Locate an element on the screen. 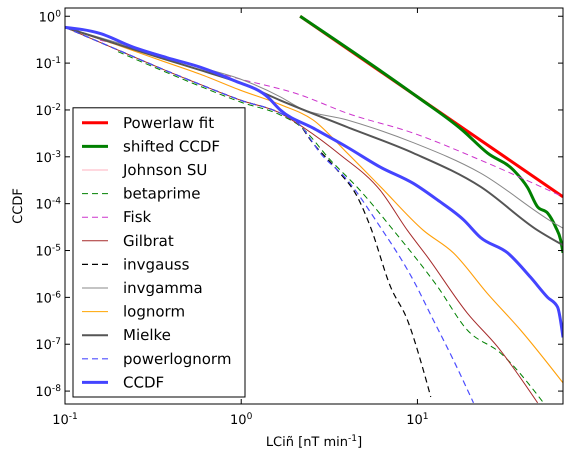 This screenshot has width=565, height=457. y-tick-label: 10$^{-1}$ is located at coordinates (48, 64).